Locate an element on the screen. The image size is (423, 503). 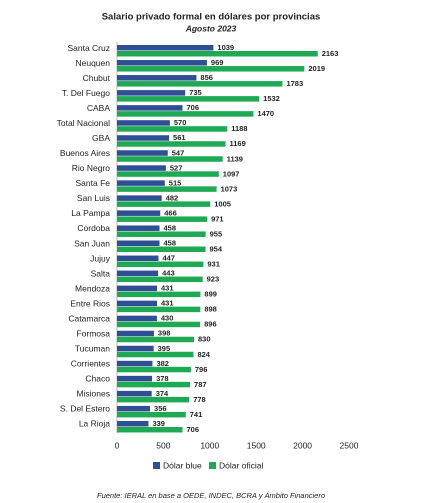
y-tick-label: Entre Rios is located at coordinates (90, 303).